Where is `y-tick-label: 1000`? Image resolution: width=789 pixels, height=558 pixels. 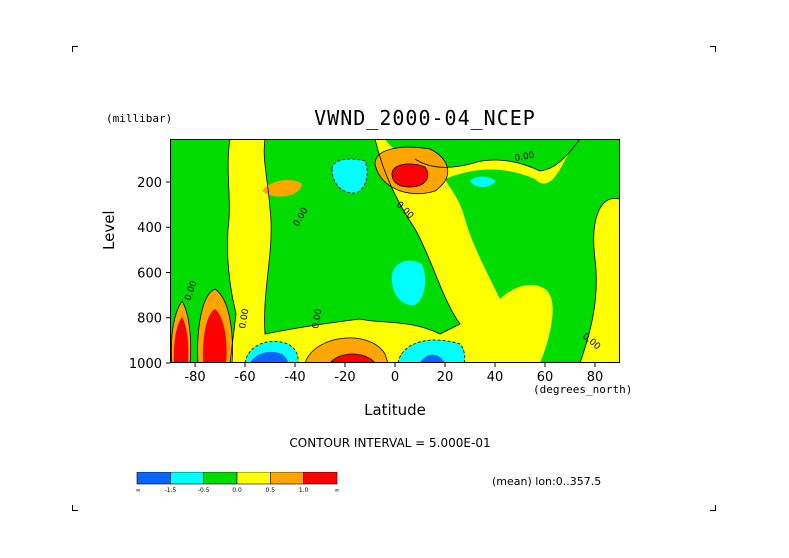
y-tick-label: 1000 is located at coordinates (145, 364).